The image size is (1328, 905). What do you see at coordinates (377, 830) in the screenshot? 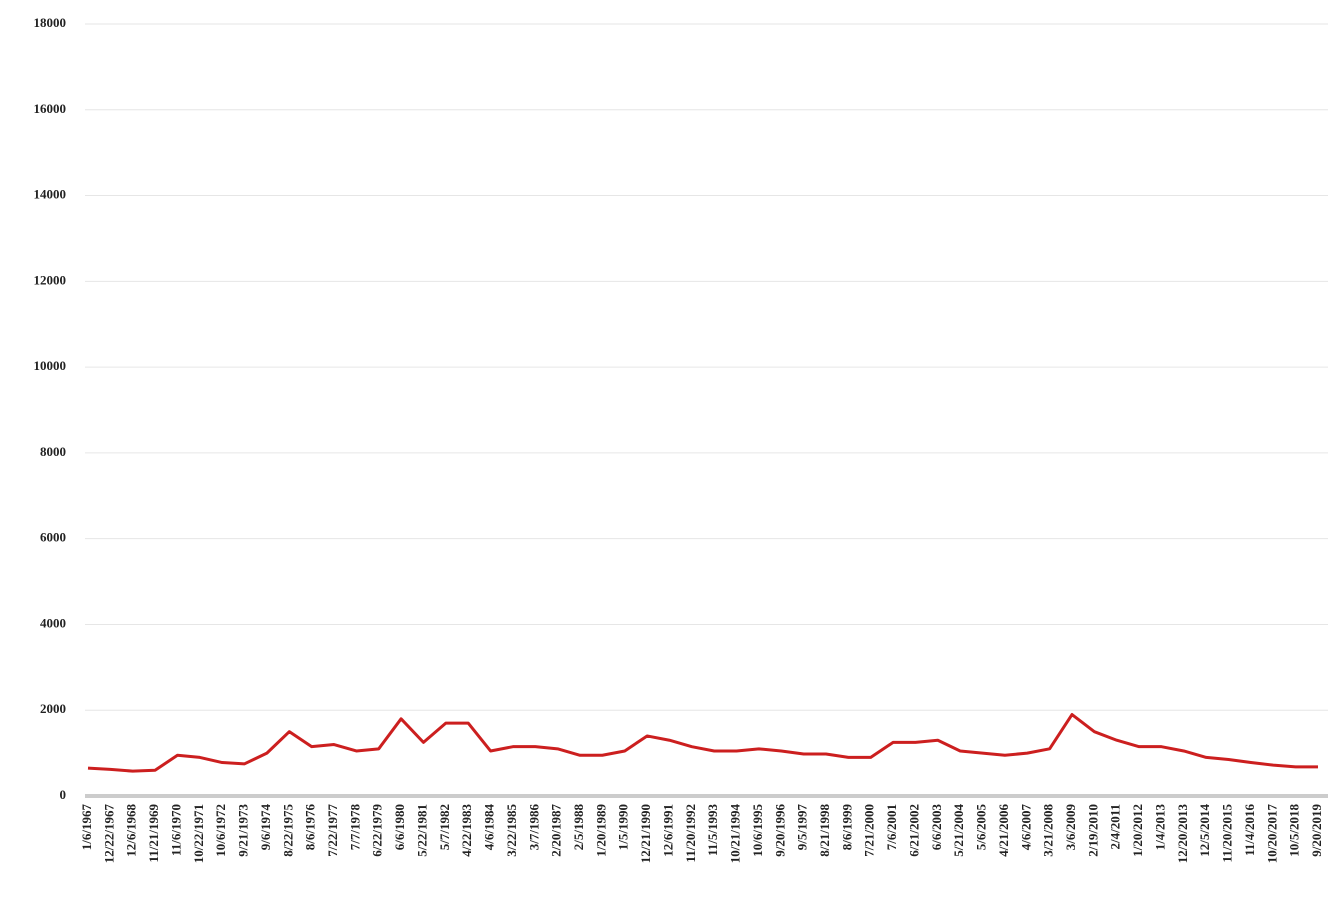
I see `x-tick-label: 6/22/1979` at bounding box center [377, 830].